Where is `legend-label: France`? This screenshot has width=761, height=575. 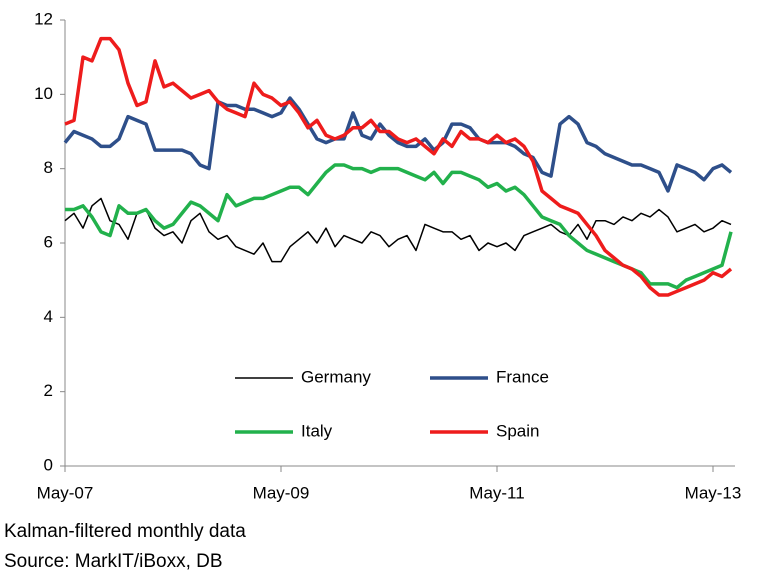
legend-label: France is located at coordinates (522, 376).